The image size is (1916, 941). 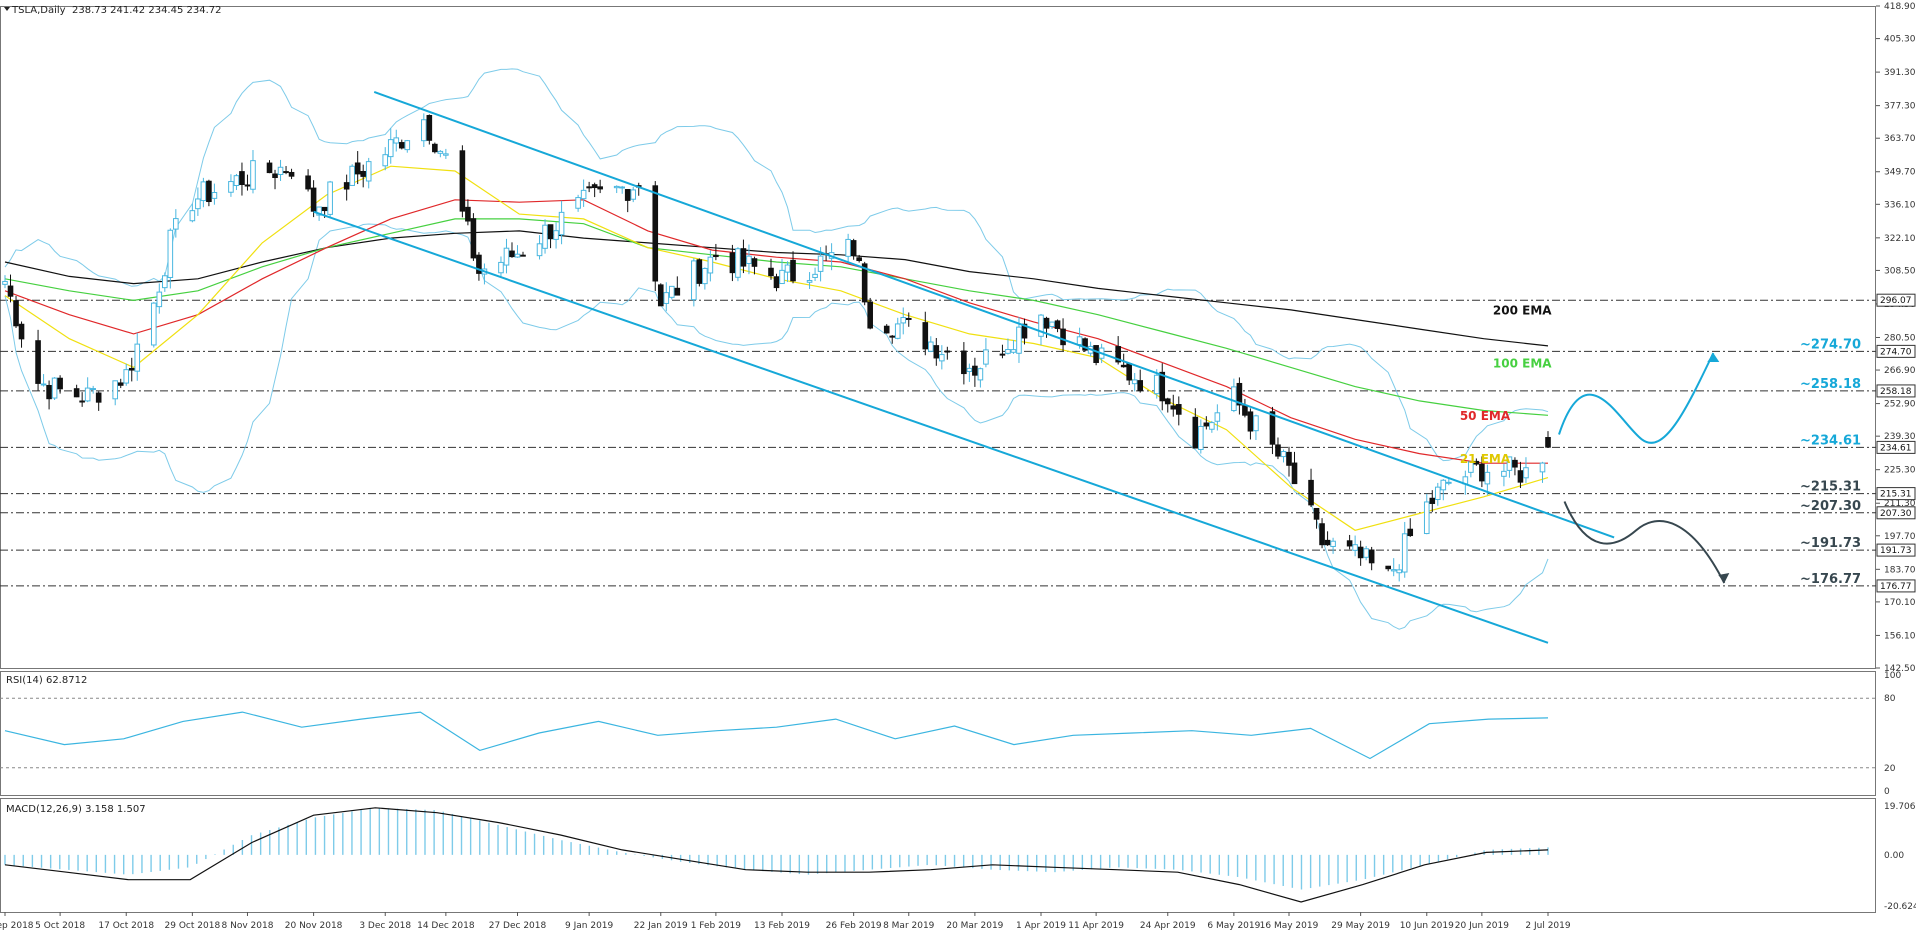 What do you see at coordinates (1360, 926) in the screenshot?
I see `x-tick-label: 29 May 2019` at bounding box center [1360, 926].